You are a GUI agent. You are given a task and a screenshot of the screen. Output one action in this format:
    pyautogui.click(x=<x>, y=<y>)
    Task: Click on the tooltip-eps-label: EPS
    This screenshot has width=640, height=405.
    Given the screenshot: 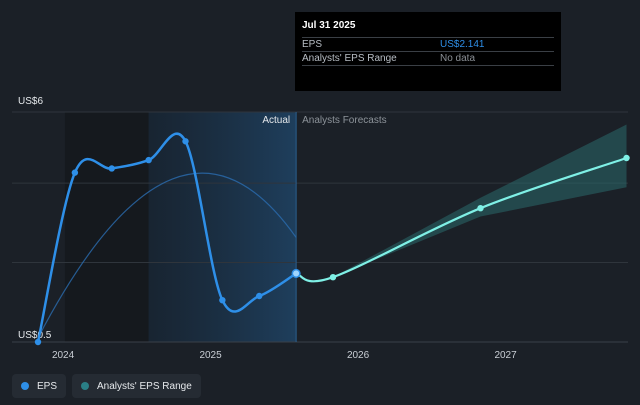 What is the action you would take?
    pyautogui.click(x=312, y=44)
    